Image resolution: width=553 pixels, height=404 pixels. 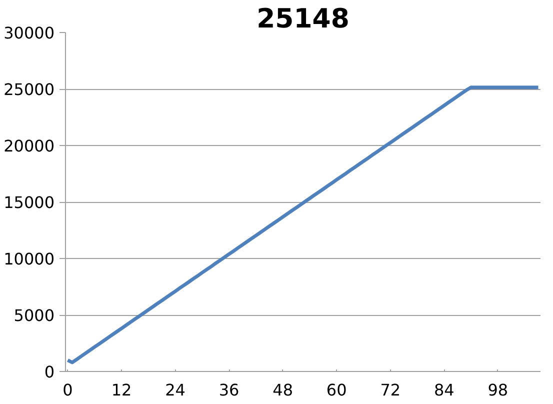 What do you see at coordinates (67, 390) in the screenshot?
I see `x-tick-label: 0` at bounding box center [67, 390].